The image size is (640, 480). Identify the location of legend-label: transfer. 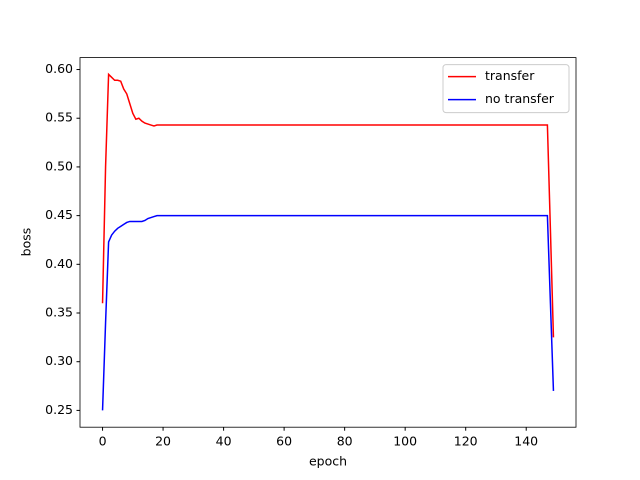
(510, 75).